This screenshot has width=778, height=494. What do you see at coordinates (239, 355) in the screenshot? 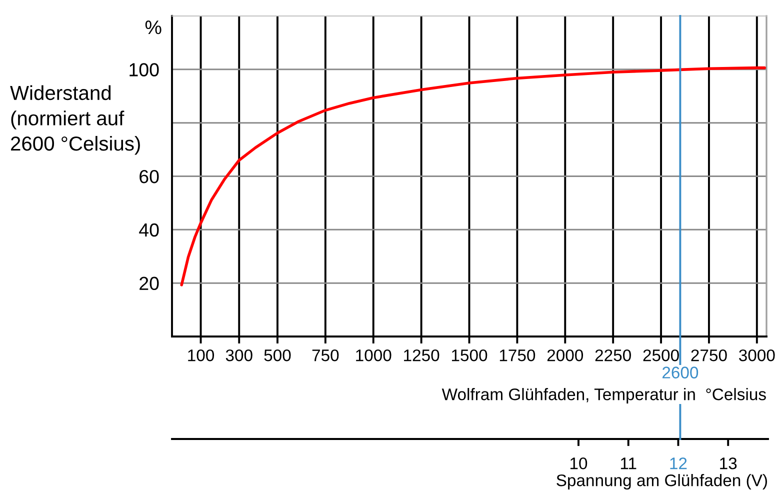
I see `x-tick-label: 300` at bounding box center [239, 355].